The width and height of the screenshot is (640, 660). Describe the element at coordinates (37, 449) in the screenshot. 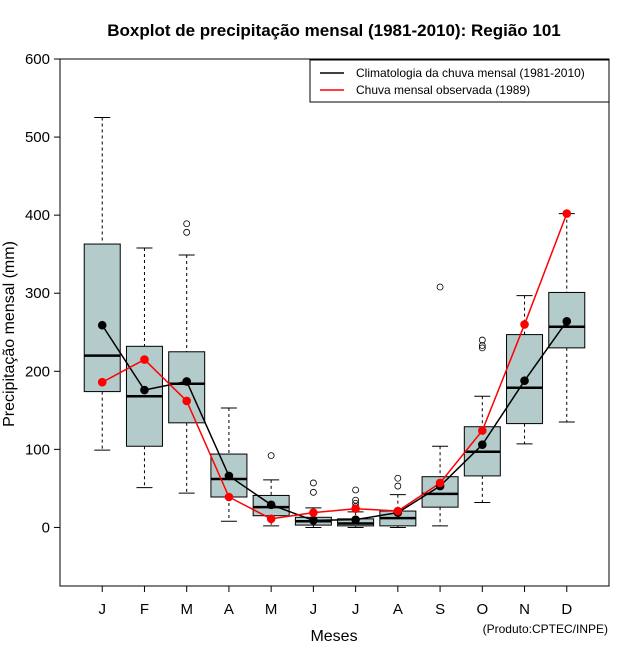

I see `y-tick-label: 100` at that location.